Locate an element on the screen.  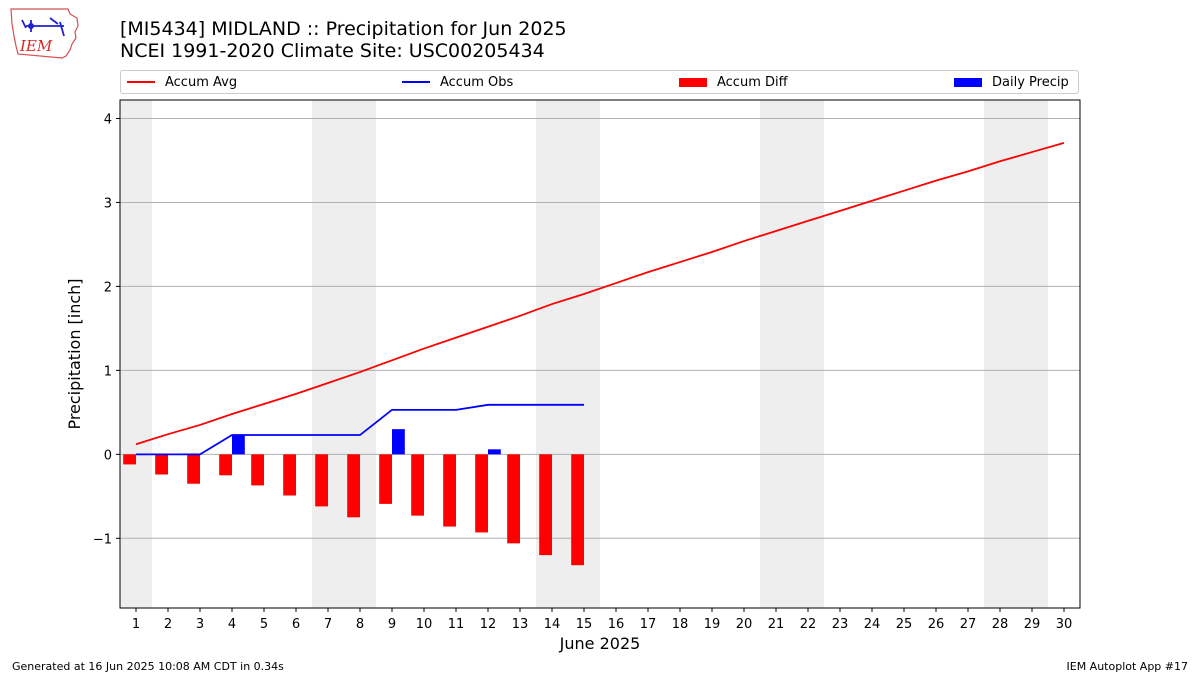
x-tick-label: 3 is located at coordinates (200, 624).